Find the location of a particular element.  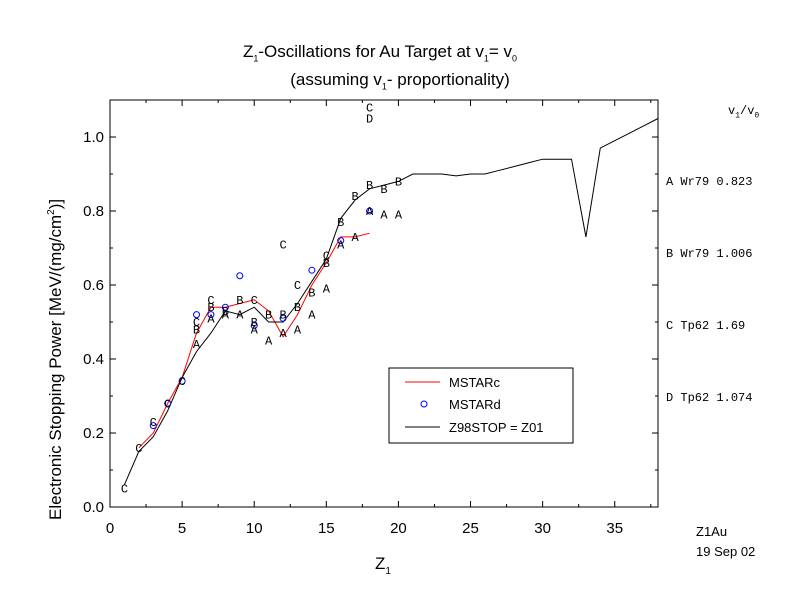

legend-box is located at coordinates (481, 405).